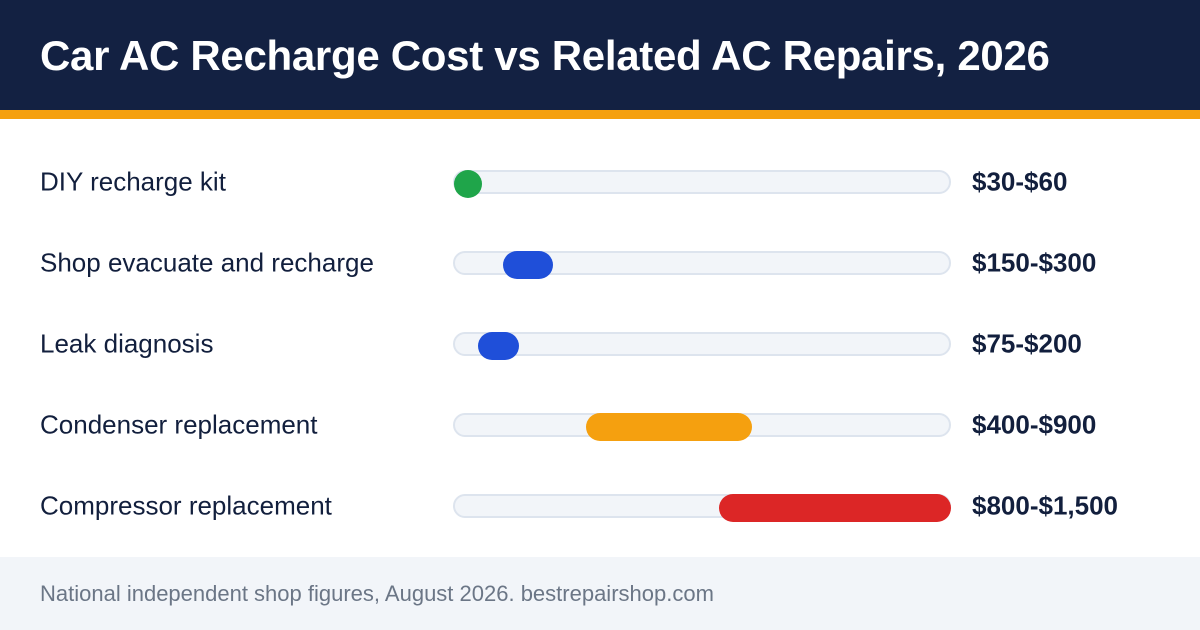  I want to click on chart-row: DIY recharge kit $30-$60, so click(600, 182).